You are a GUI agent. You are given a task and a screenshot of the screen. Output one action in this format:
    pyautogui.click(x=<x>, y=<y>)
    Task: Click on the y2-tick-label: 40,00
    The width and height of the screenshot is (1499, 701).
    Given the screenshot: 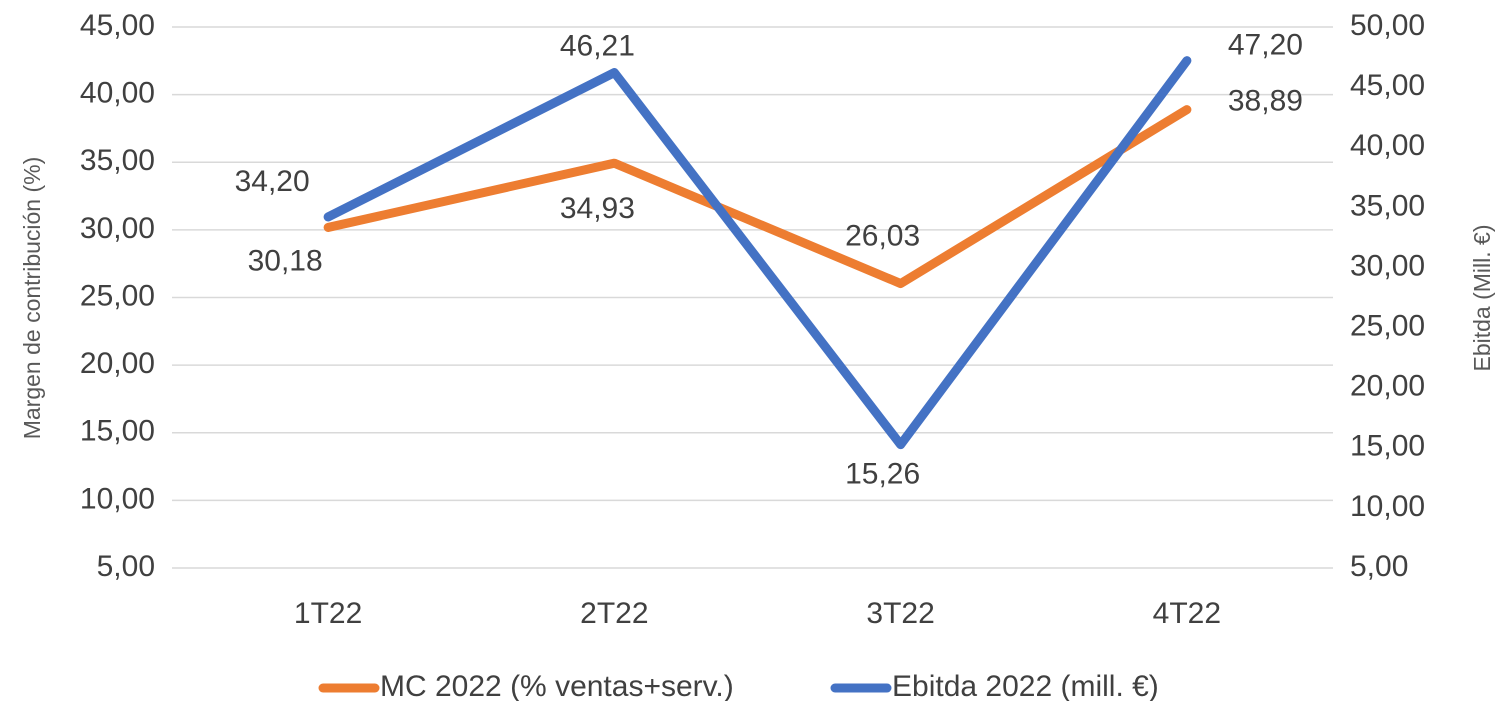 What is the action you would take?
    pyautogui.click(x=1387, y=145)
    